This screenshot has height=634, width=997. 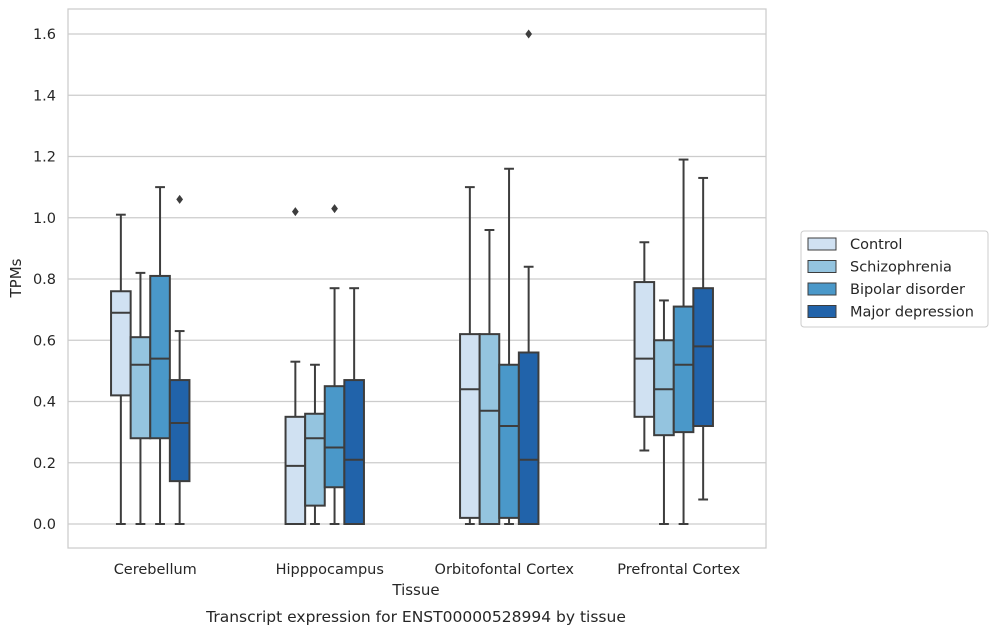 What do you see at coordinates (44, 464) in the screenshot?
I see `y-tick-label: 0.2` at bounding box center [44, 464].